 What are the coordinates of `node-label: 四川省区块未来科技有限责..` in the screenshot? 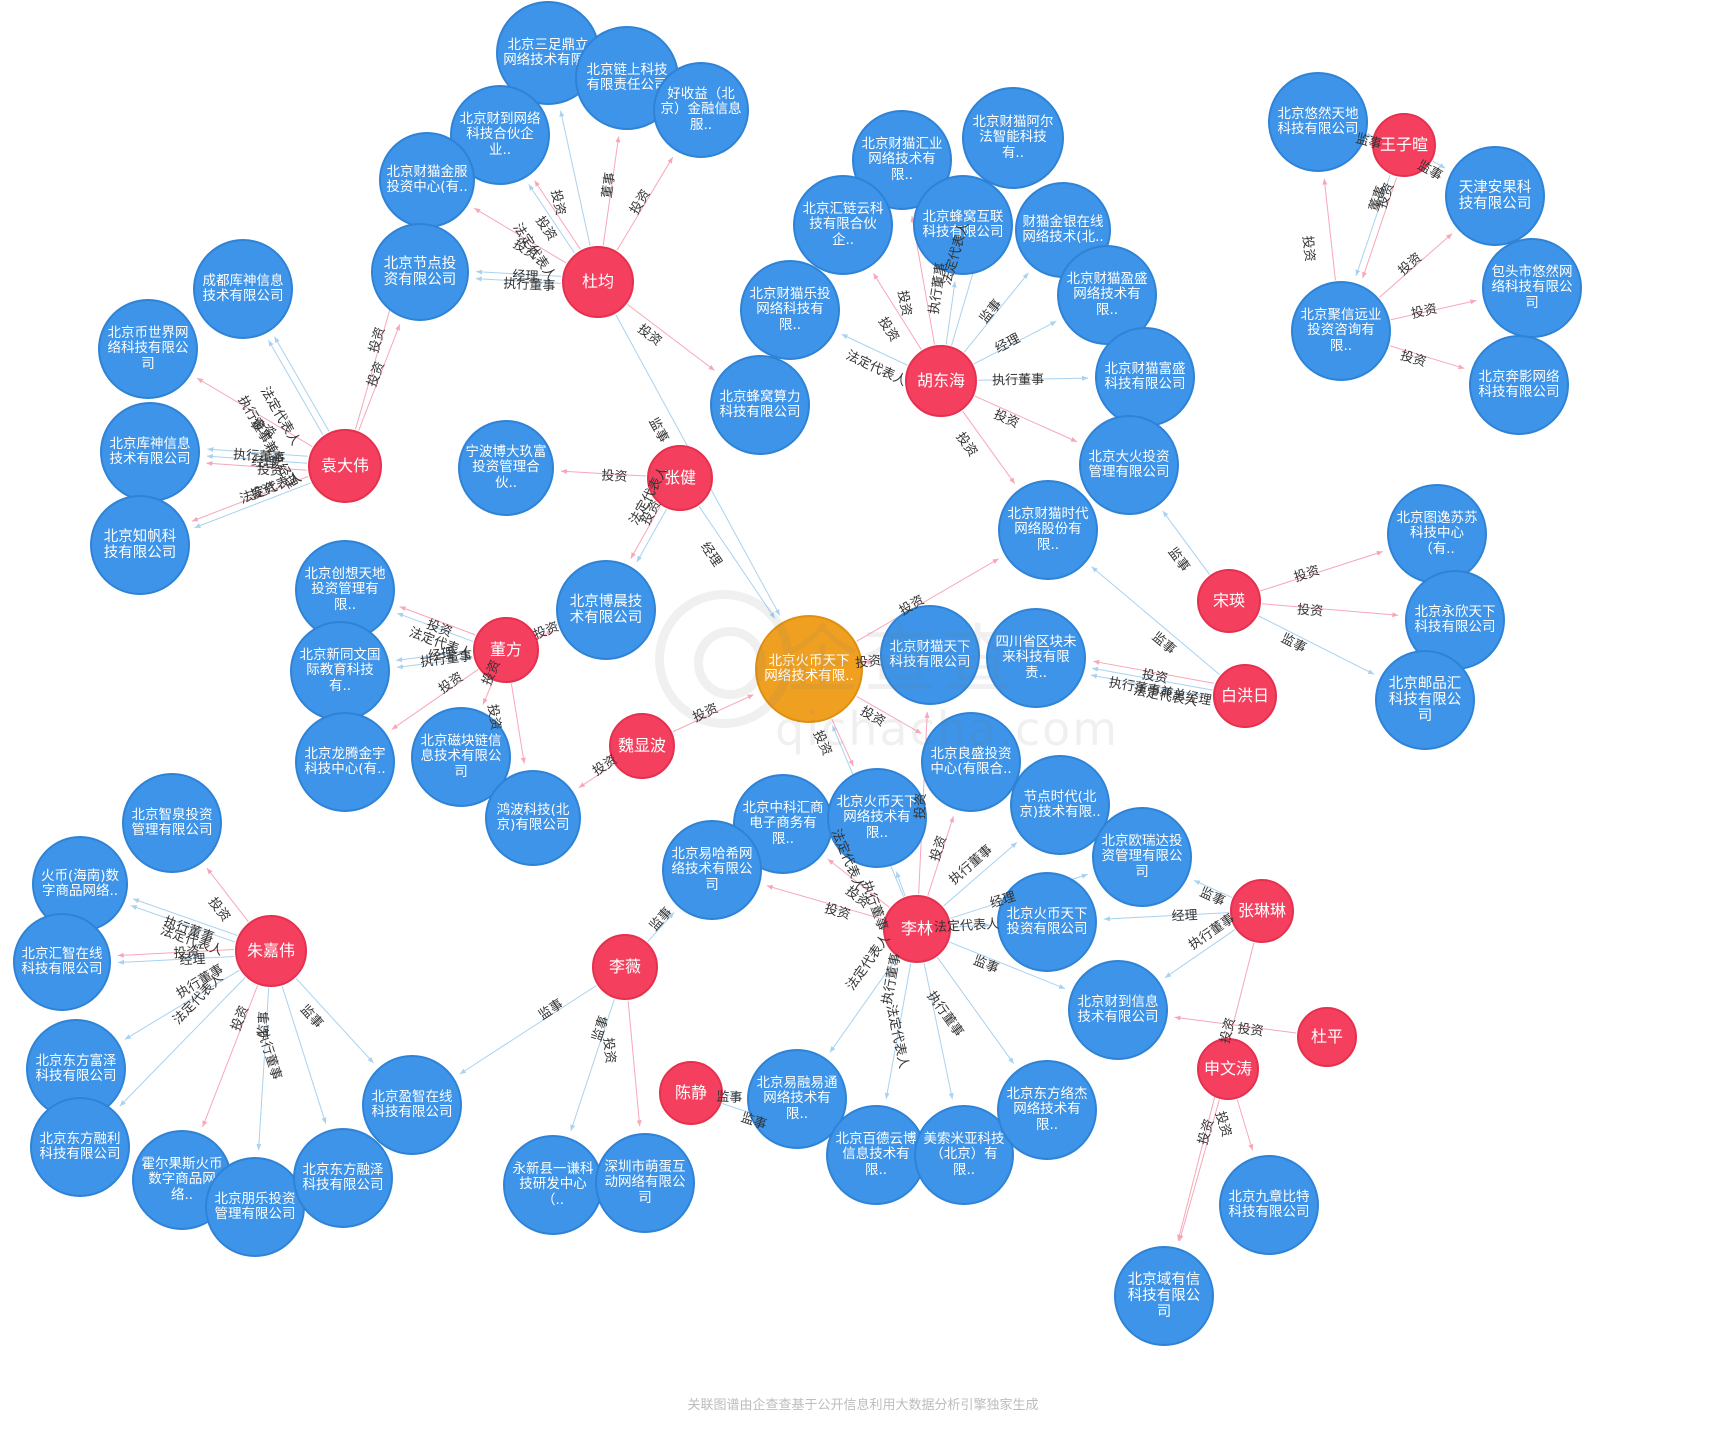 It's located at (1036, 657).